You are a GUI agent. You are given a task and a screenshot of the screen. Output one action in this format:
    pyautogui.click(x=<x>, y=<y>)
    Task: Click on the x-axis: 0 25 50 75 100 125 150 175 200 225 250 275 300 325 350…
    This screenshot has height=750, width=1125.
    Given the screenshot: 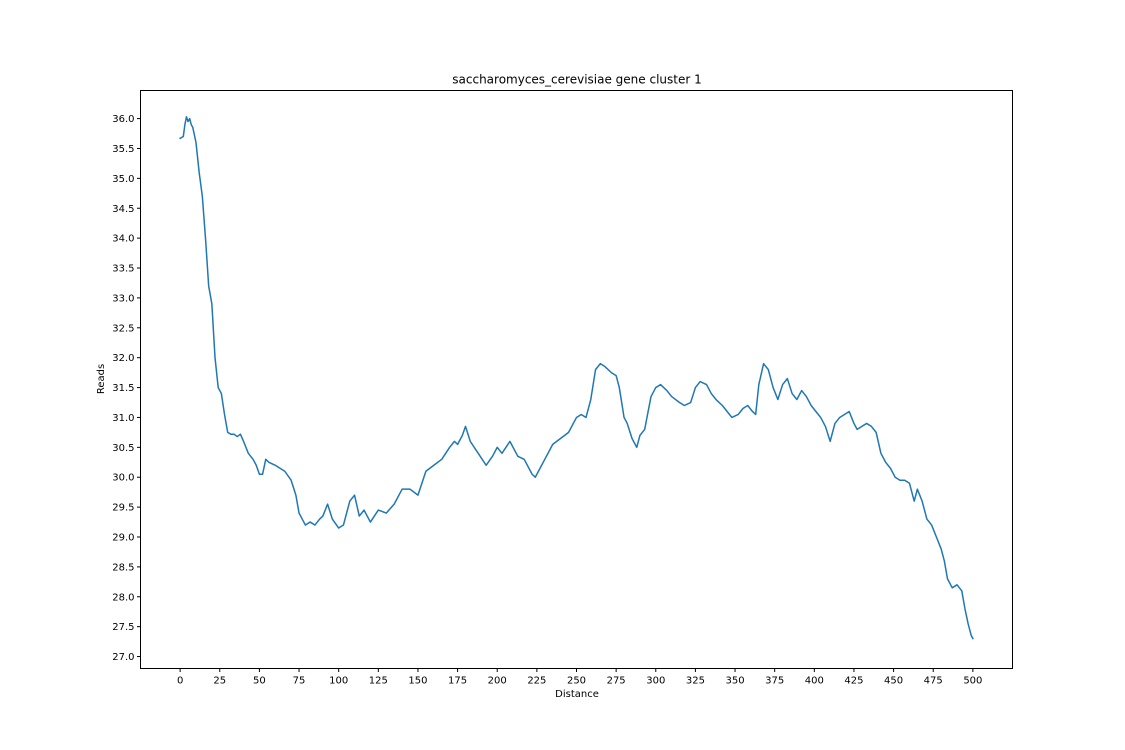 What is the action you would take?
    pyautogui.click(x=579, y=677)
    